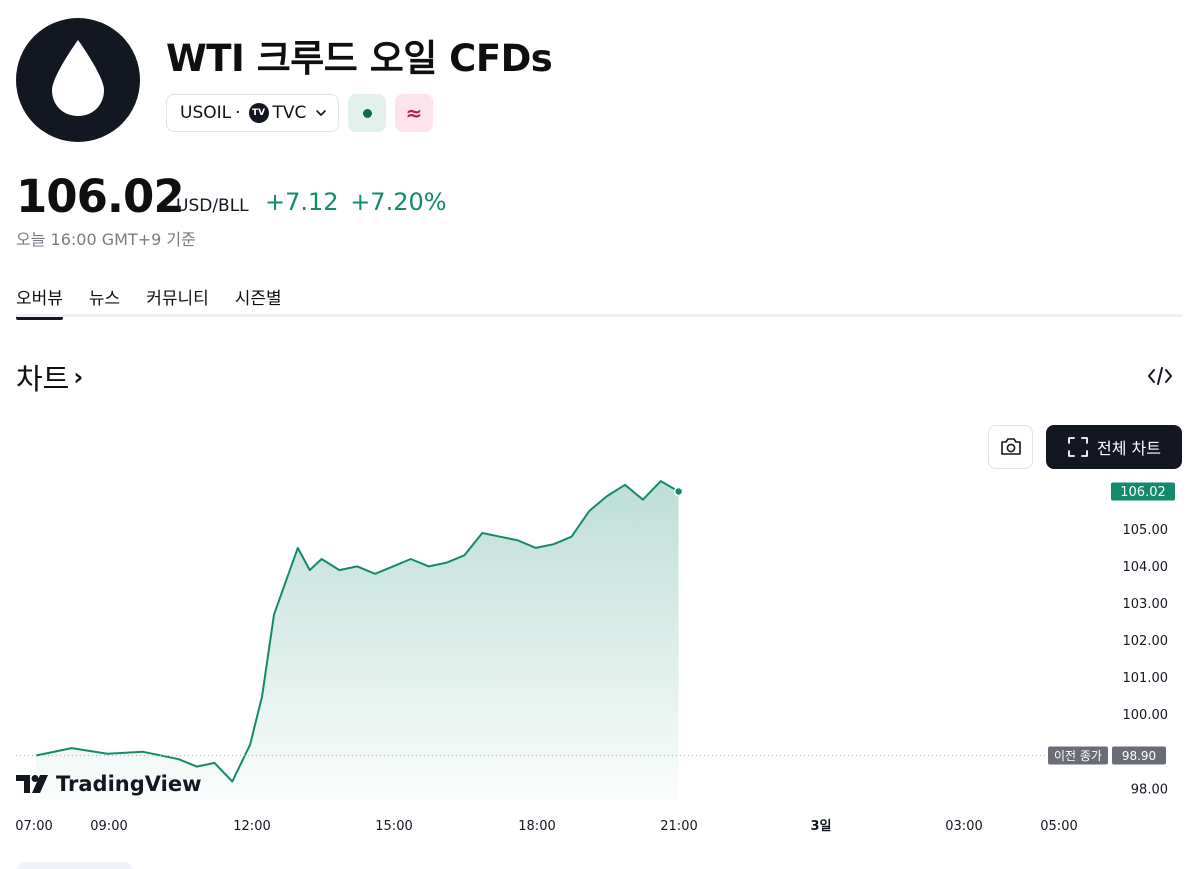  What do you see at coordinates (104, 299) in the screenshot?
I see `tab-news: 뉴스` at bounding box center [104, 299].